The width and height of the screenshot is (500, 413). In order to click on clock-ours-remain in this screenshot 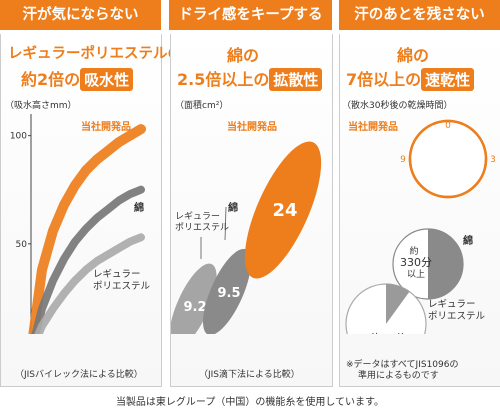, I will do `click(429, 140)`.